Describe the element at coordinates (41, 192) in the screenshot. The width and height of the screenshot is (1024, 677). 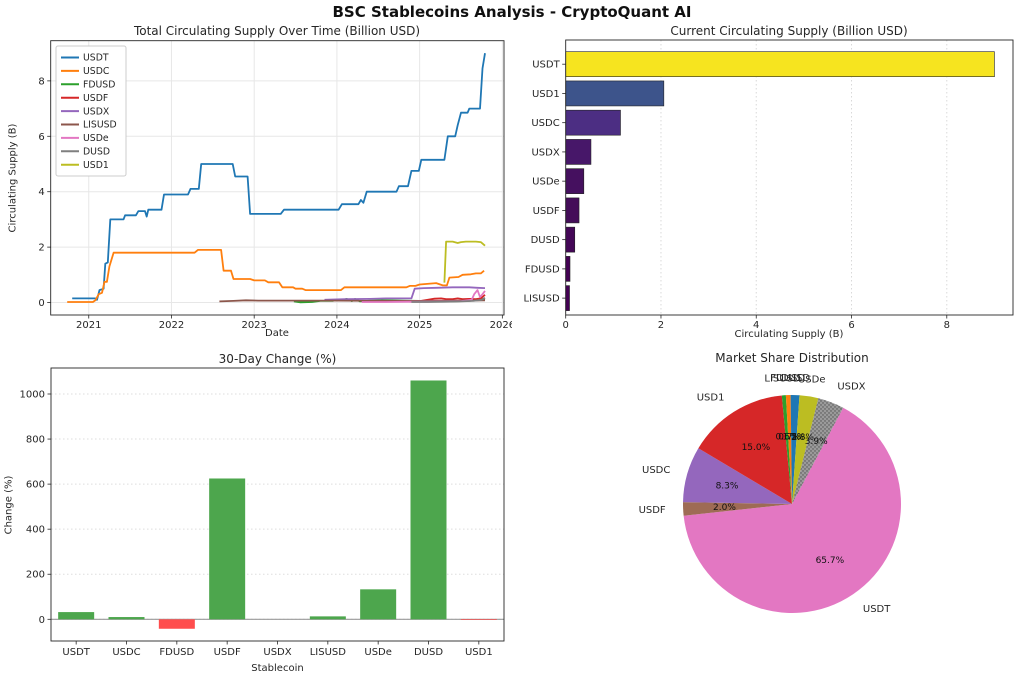
I see `tick-label: 4` at that location.